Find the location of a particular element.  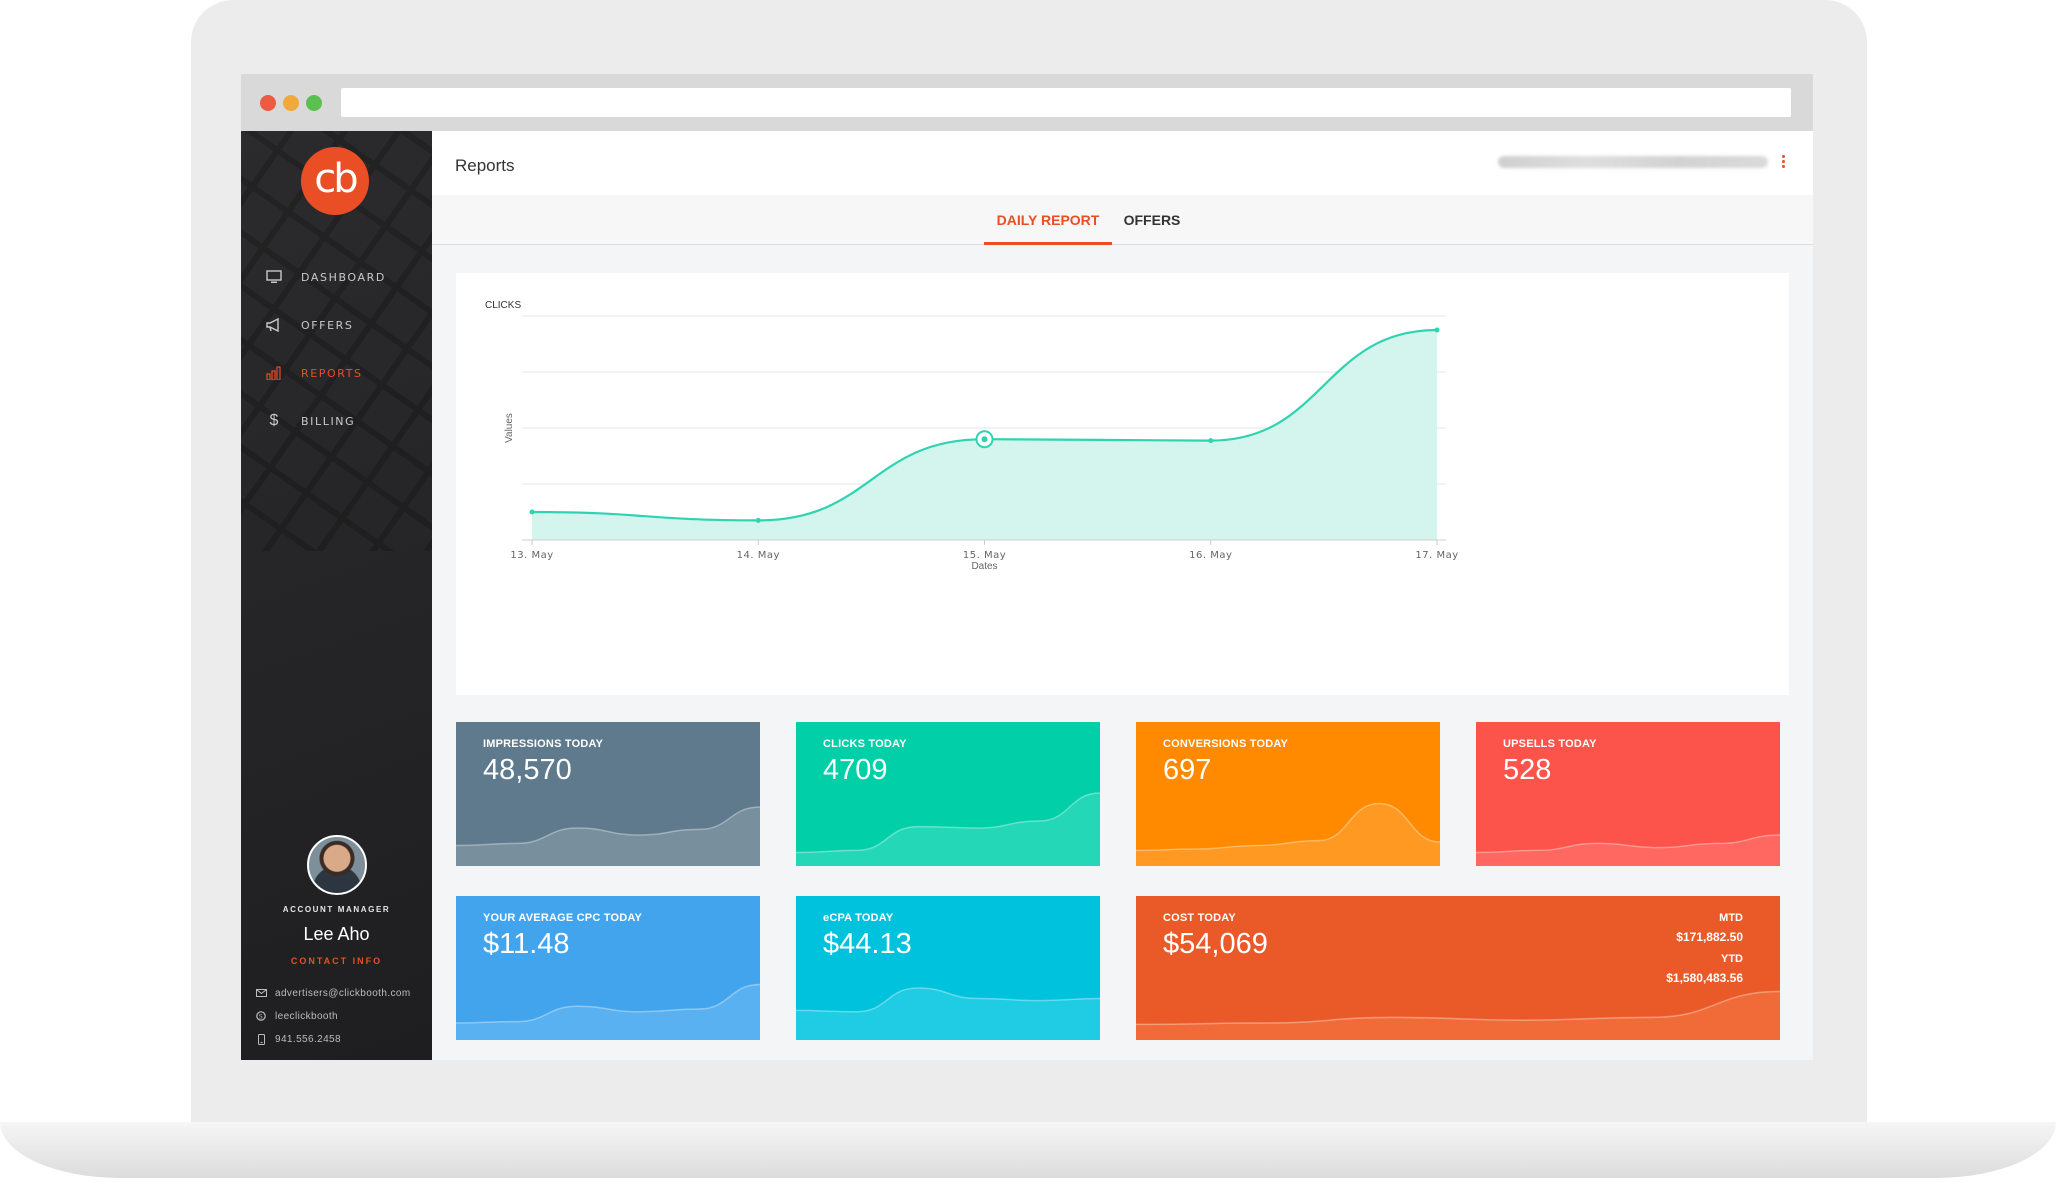

sidebar-item-label: REPORTS is located at coordinates (332, 373).